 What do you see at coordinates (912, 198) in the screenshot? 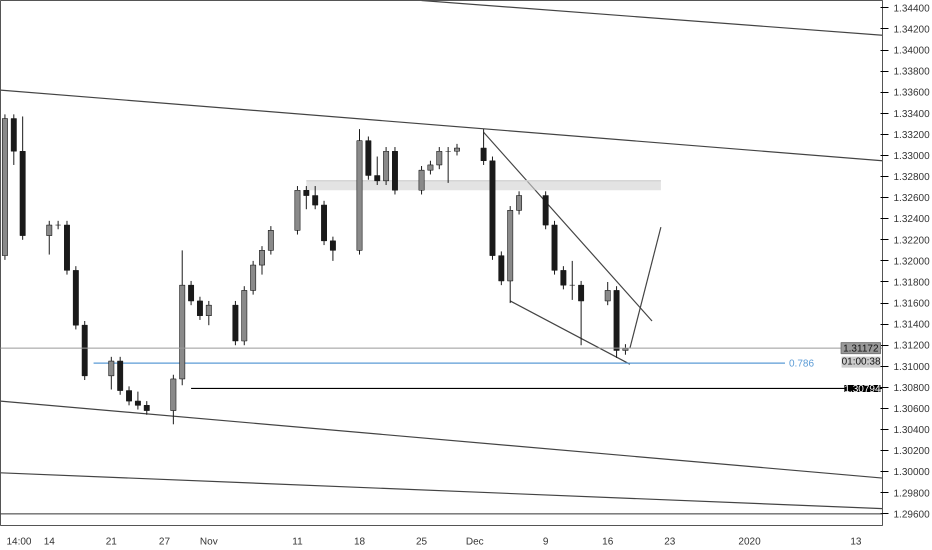
I see `y-tick-label: 1.32600` at bounding box center [912, 198].